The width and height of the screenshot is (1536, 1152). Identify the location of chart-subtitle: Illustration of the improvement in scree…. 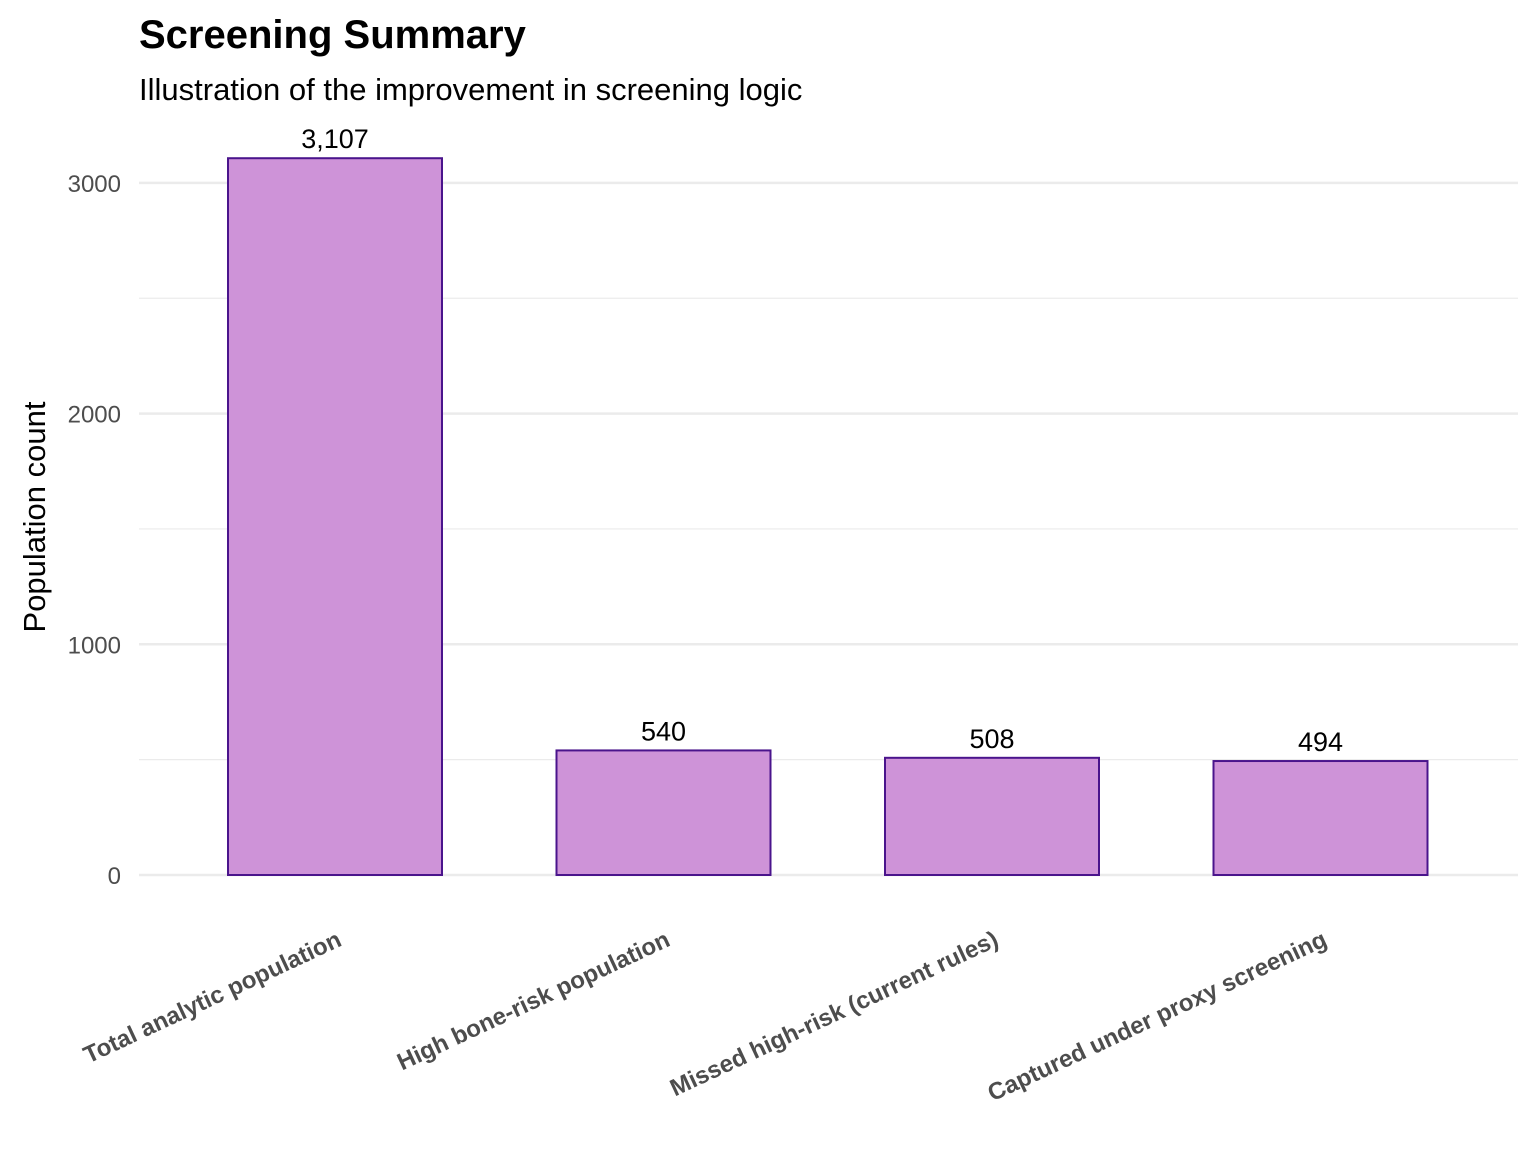
(470, 89).